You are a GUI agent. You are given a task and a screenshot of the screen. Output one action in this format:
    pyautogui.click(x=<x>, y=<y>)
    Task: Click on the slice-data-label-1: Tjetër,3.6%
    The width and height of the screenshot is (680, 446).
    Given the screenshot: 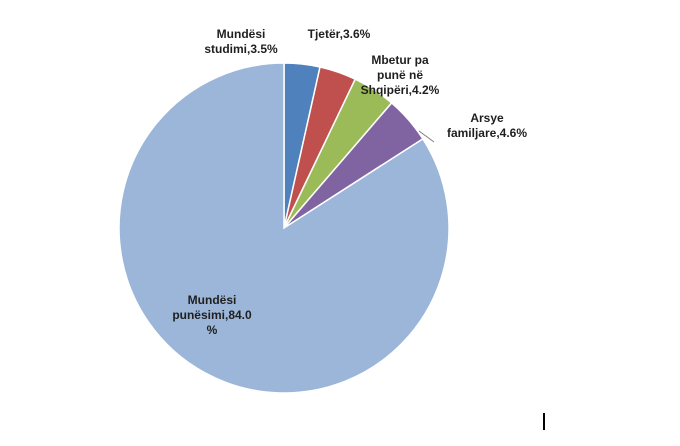 What is the action you would take?
    pyautogui.click(x=339, y=34)
    